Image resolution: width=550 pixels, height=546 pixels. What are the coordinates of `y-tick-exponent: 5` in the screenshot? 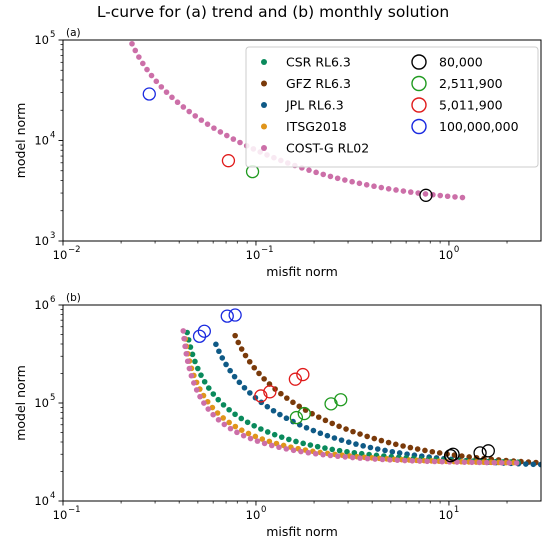 It's located at (52, 398).